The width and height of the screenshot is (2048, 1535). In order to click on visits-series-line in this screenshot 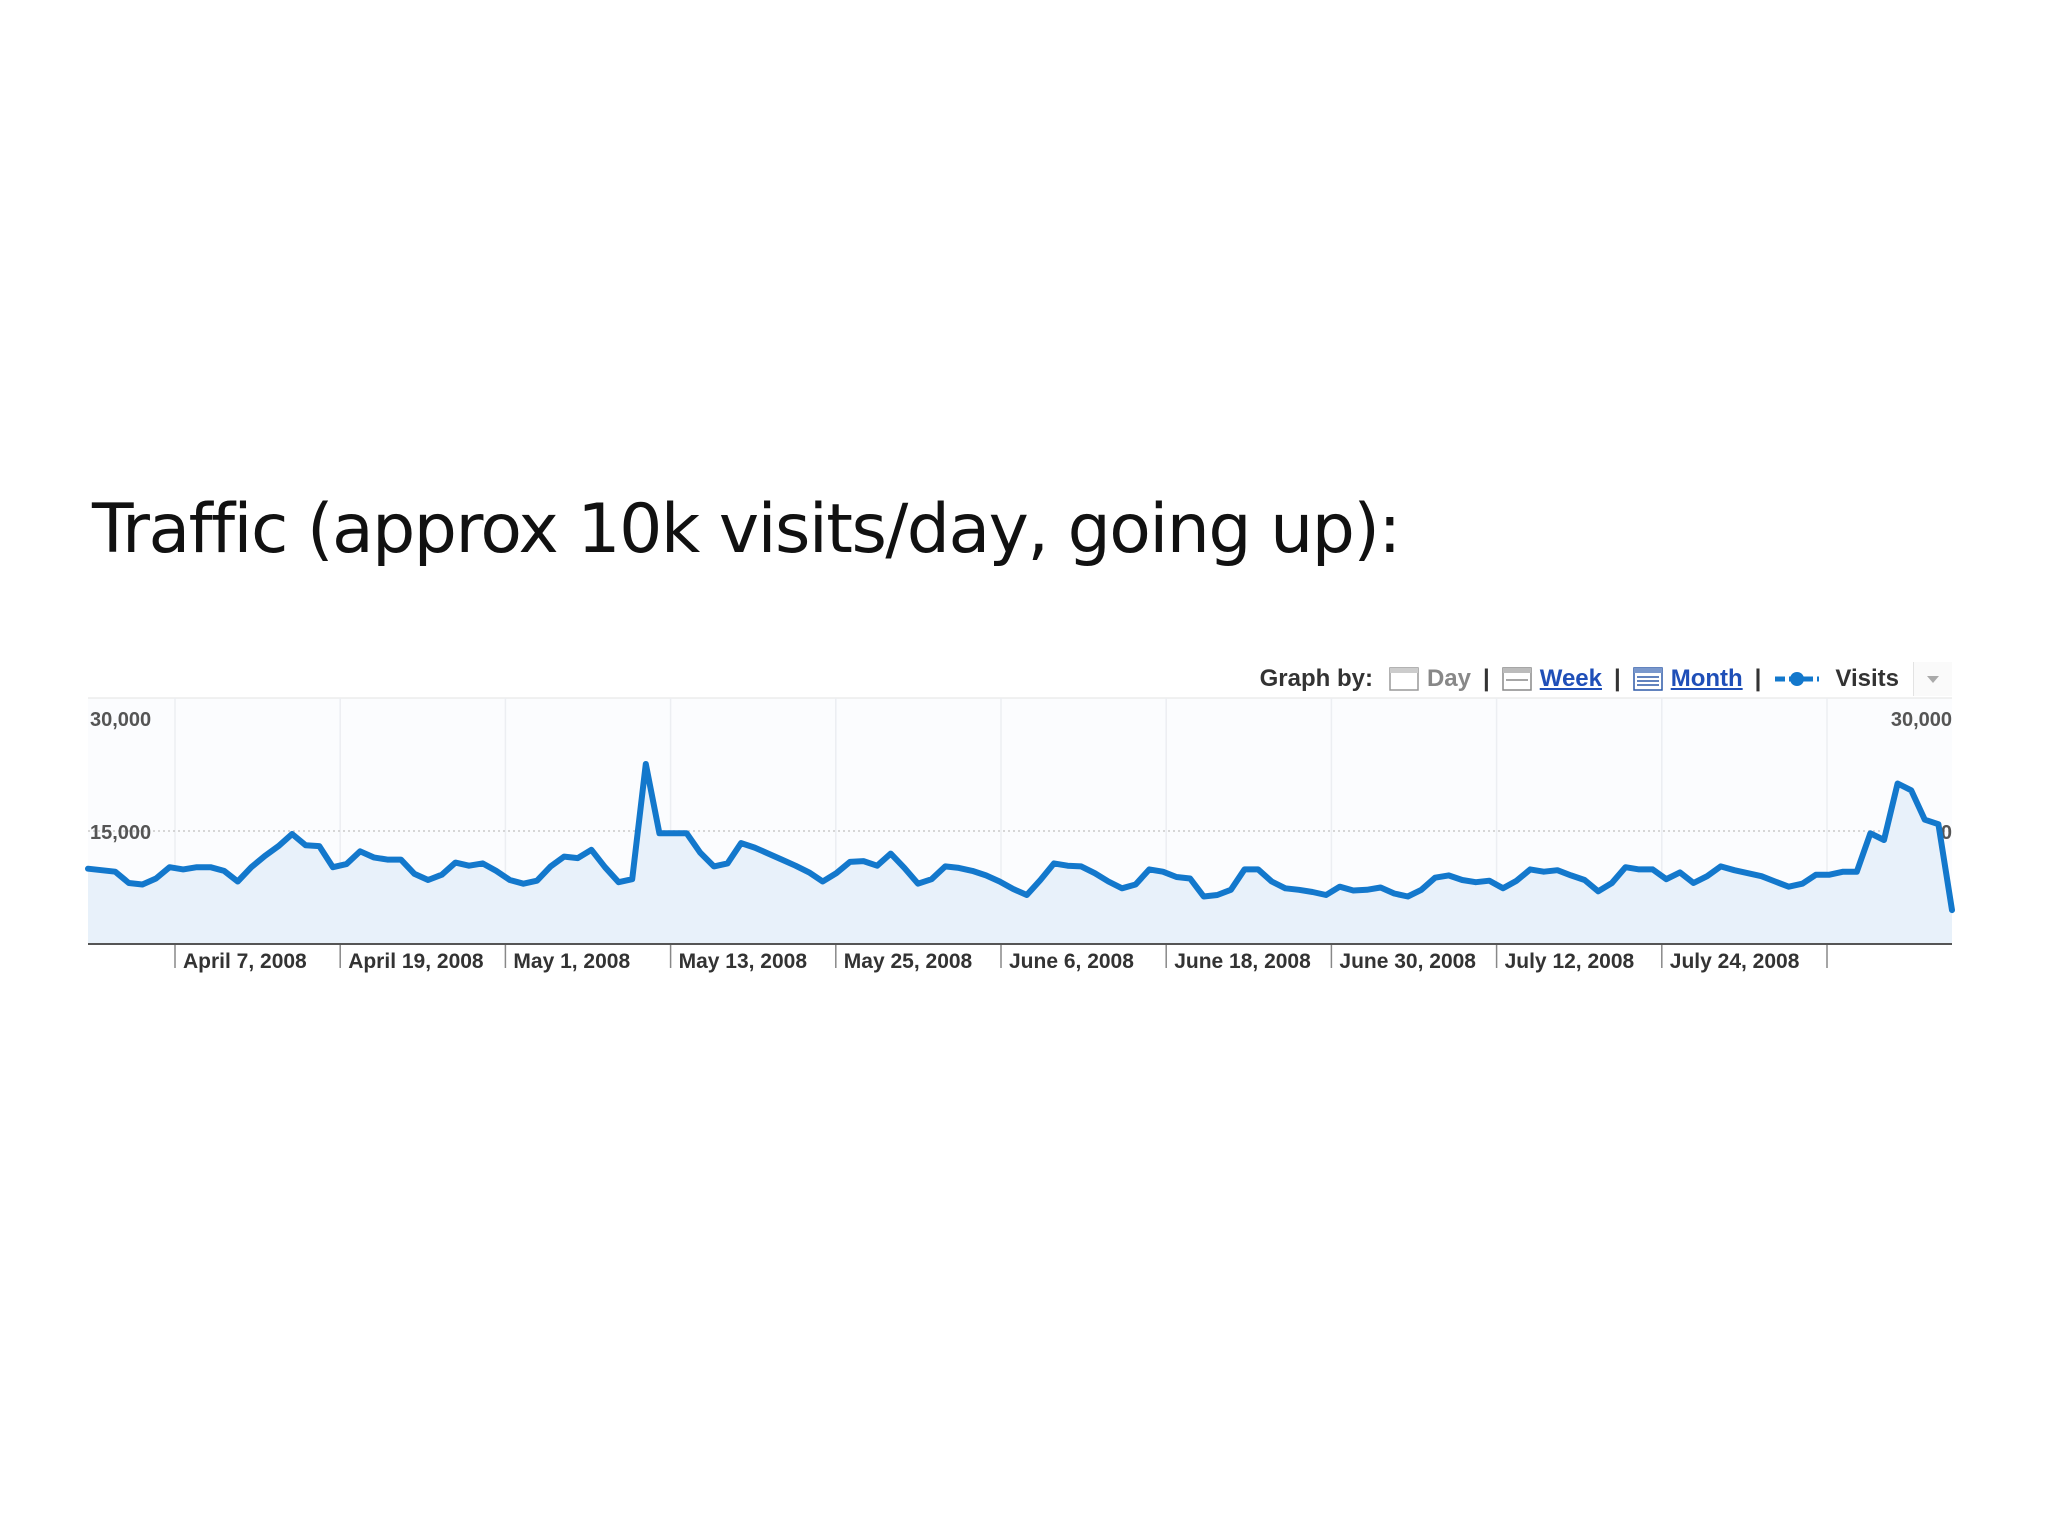, I will do `click(1020, 837)`.